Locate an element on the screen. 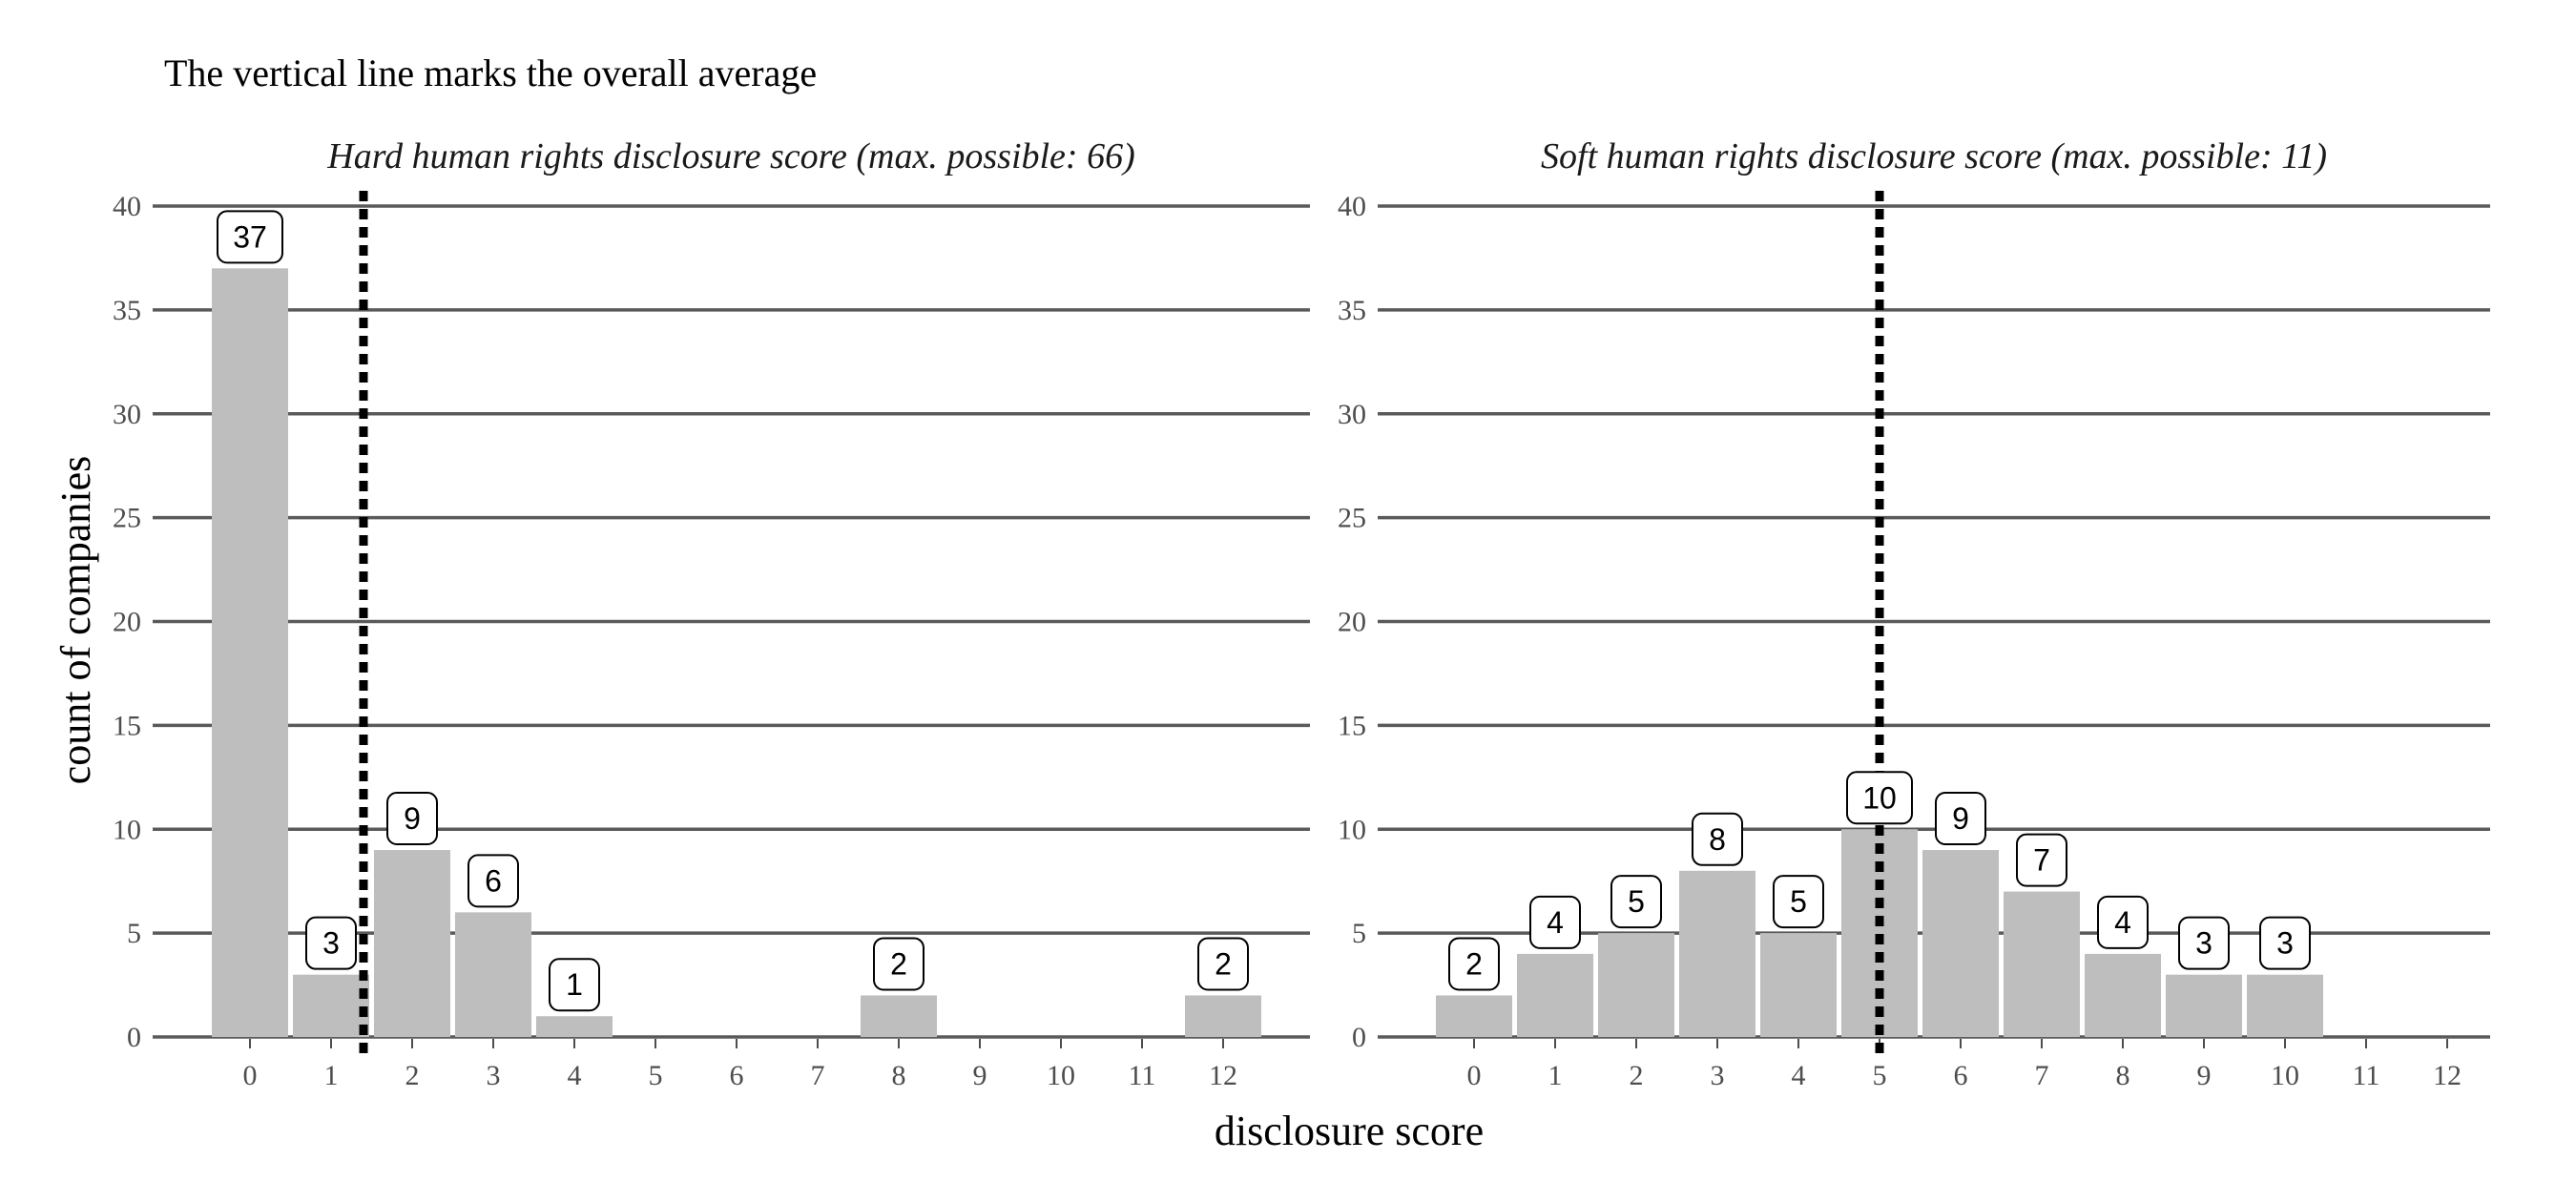 Image resolution: width=2576 pixels, height=1202 pixels. svg-text: 1 is located at coordinates (574, 984).